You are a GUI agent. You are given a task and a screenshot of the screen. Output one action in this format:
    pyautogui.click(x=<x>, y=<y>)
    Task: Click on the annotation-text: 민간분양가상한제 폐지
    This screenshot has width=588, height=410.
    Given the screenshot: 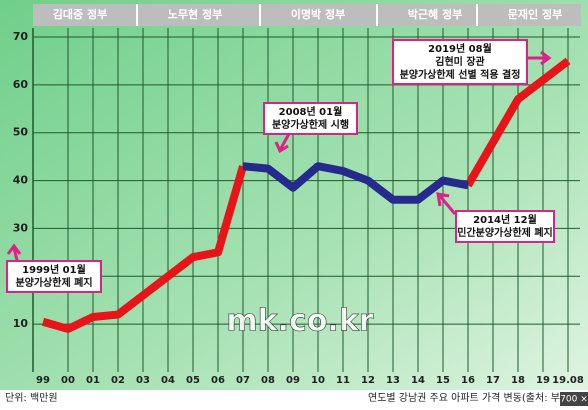 What is the action you would take?
    pyautogui.click(x=504, y=232)
    